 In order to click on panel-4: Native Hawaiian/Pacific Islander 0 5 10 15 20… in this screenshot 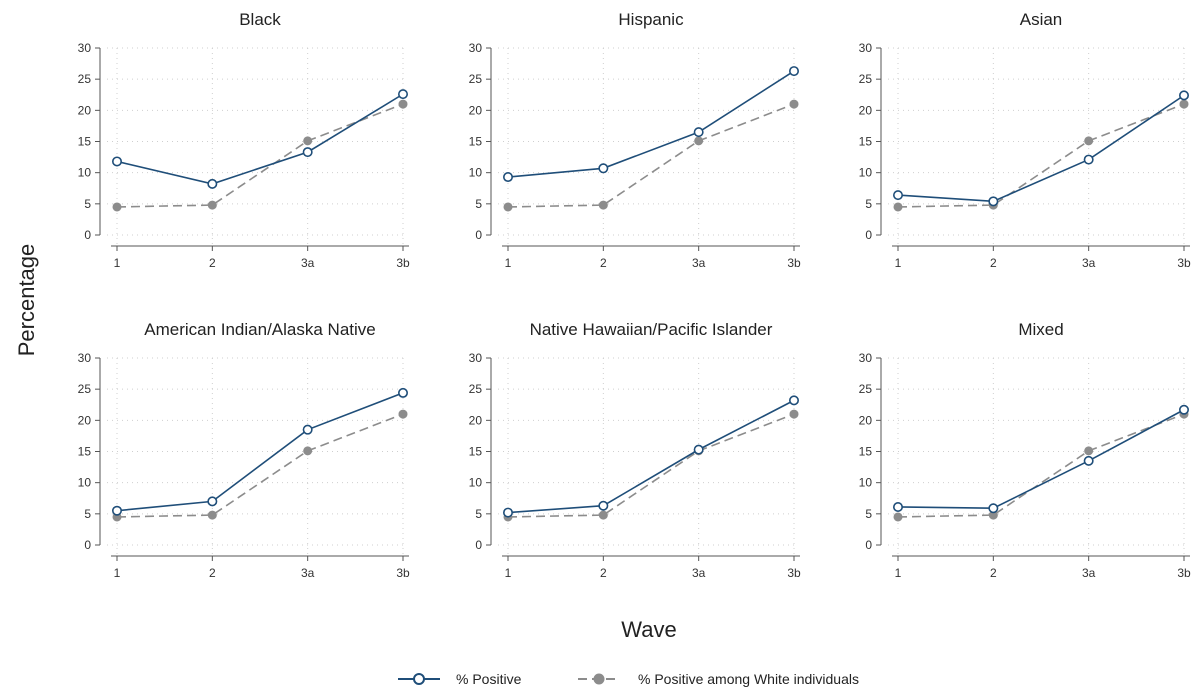, I will do `click(635, 450)`.